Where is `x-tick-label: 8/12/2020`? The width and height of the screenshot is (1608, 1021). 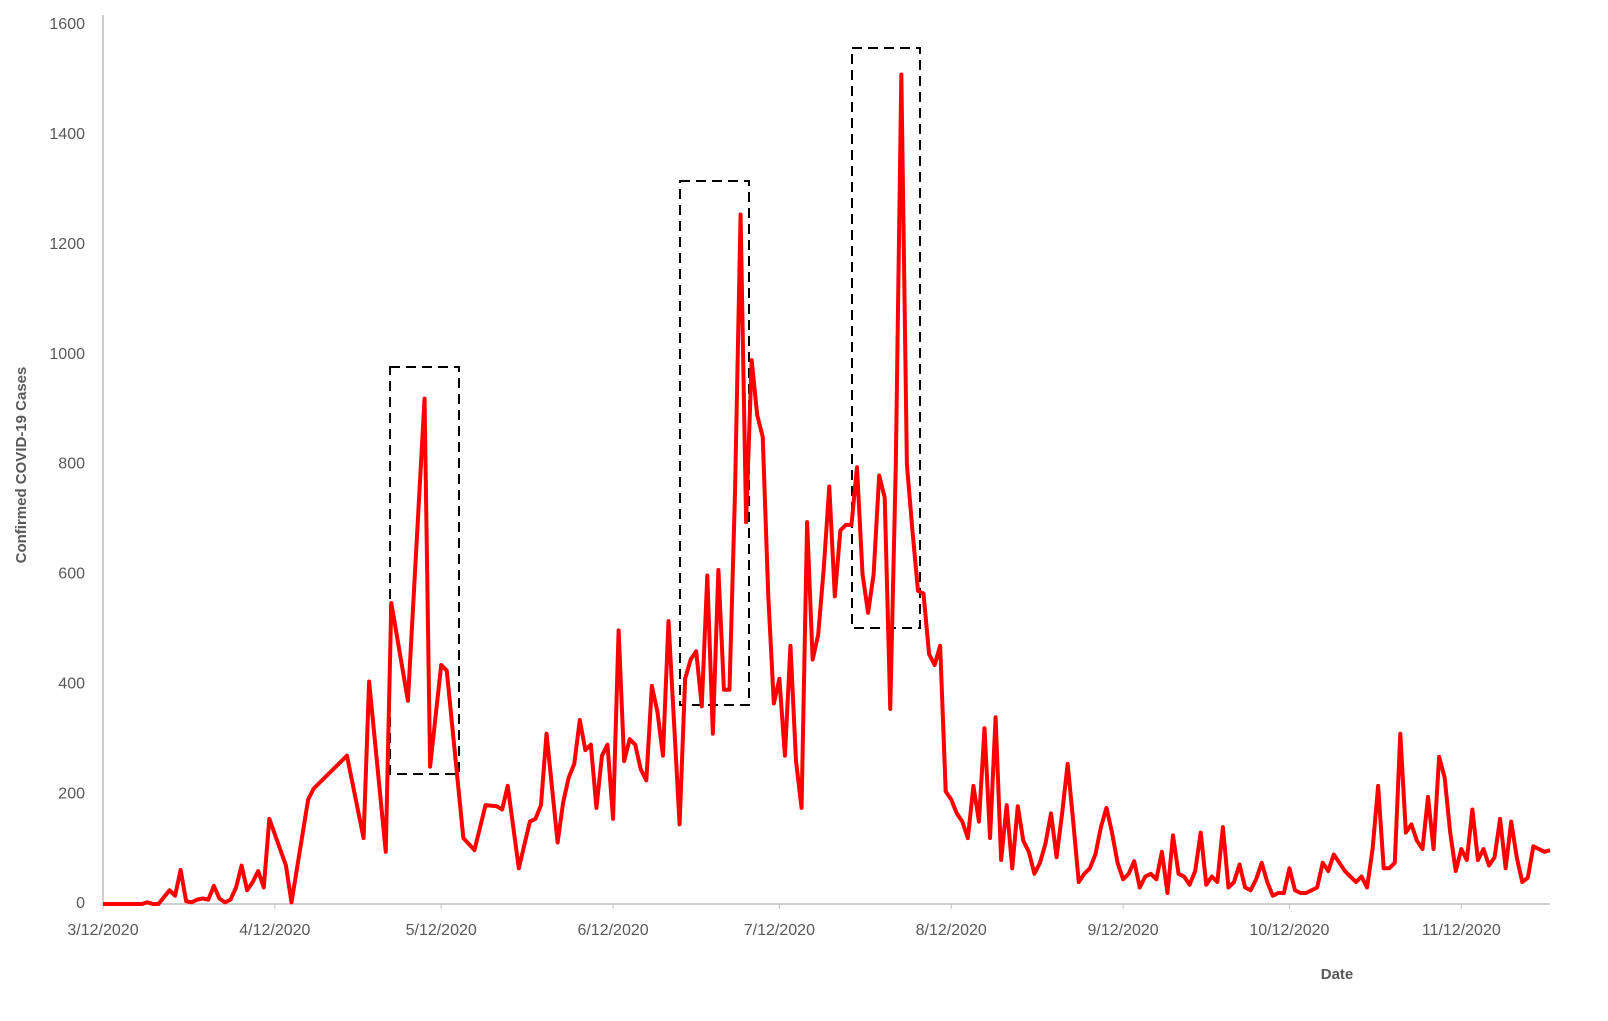
x-tick-label: 8/12/2020 is located at coordinates (951, 930).